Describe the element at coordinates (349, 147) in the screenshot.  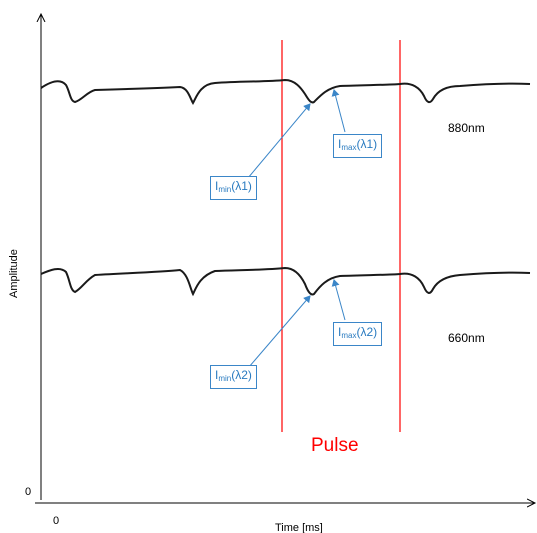
I see `imax-l1-sub: max` at that location.